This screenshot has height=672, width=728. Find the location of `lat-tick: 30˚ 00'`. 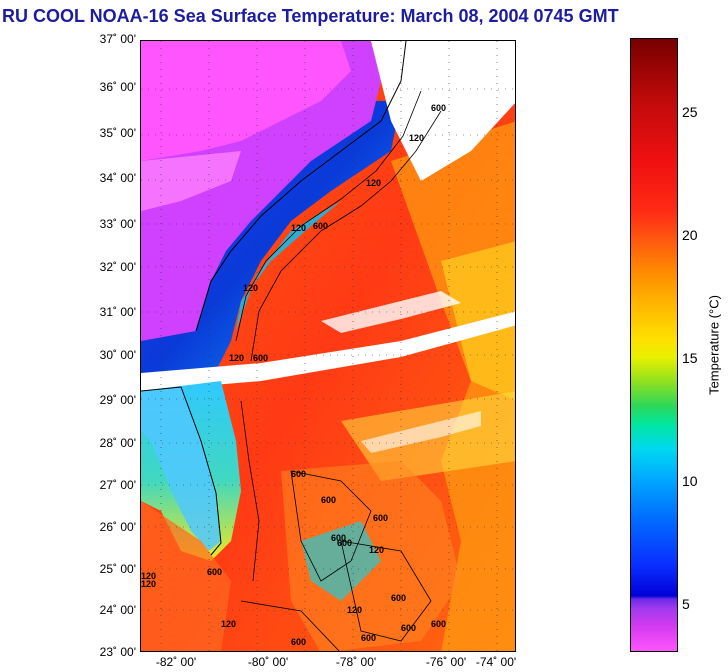

lat-tick: 30˚ 00' is located at coordinates (117, 355).